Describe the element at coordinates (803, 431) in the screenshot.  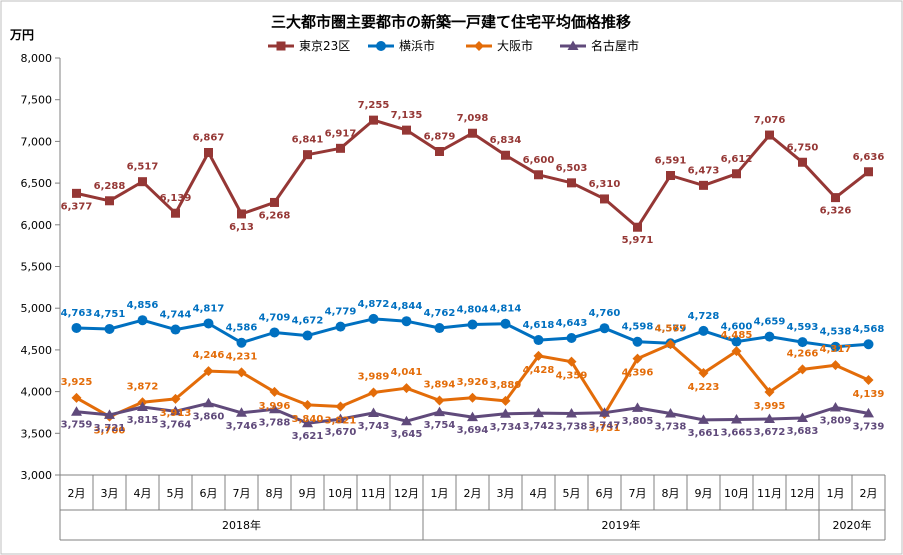
I see `data-label: 3,683` at that location.